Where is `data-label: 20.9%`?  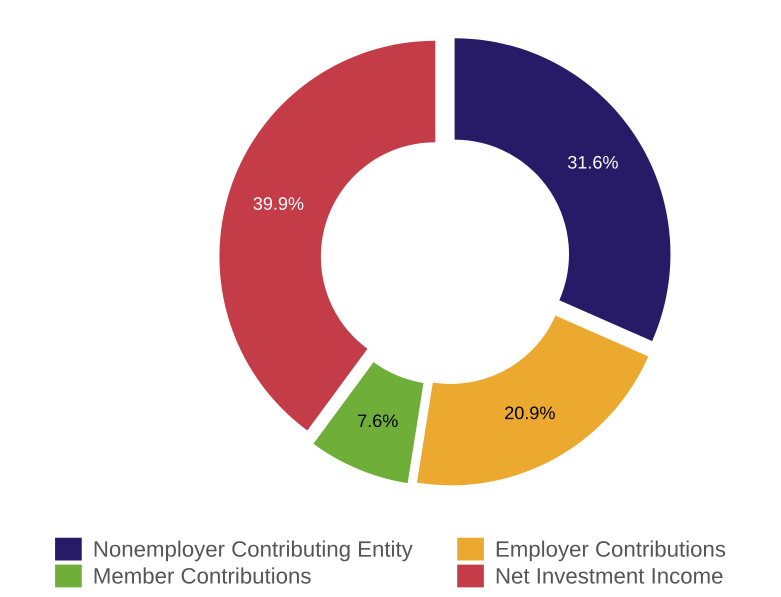
data-label: 20.9% is located at coordinates (530, 413).